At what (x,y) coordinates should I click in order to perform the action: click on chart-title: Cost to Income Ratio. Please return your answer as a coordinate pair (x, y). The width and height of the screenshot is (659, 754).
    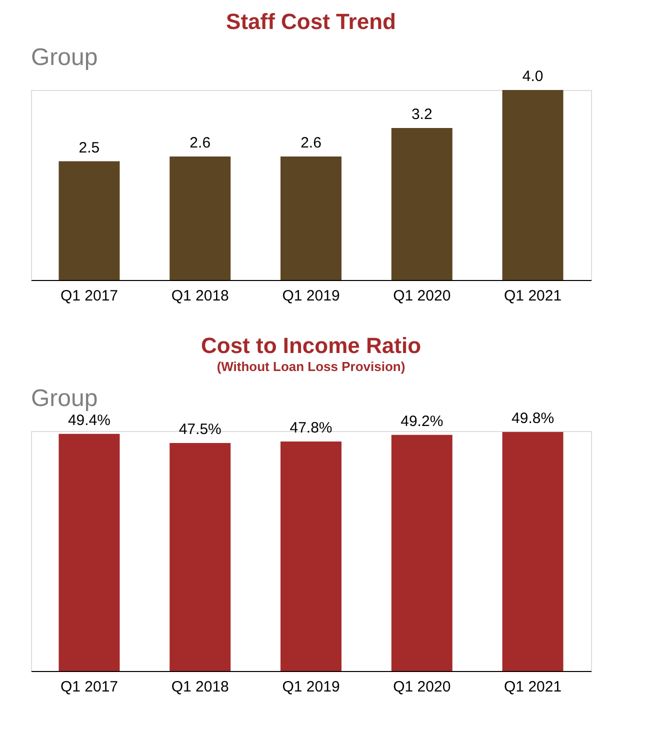
    Looking at the image, I should click on (311, 345).